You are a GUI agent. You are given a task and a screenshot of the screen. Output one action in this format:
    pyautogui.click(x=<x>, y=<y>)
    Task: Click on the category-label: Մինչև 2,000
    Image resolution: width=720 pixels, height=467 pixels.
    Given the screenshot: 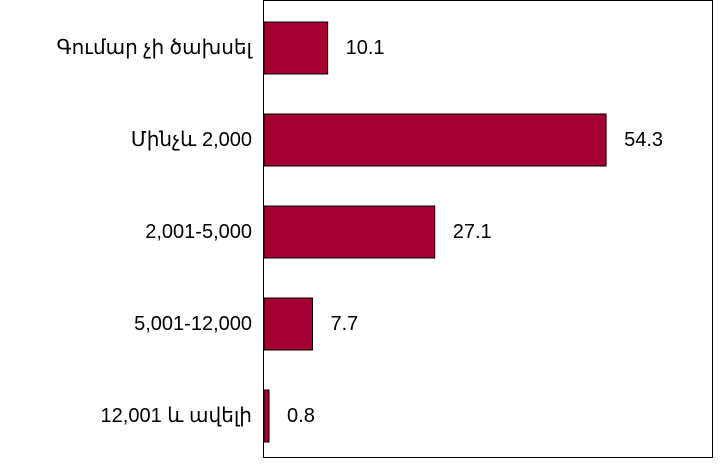 What is the action you would take?
    pyautogui.click(x=191, y=140)
    